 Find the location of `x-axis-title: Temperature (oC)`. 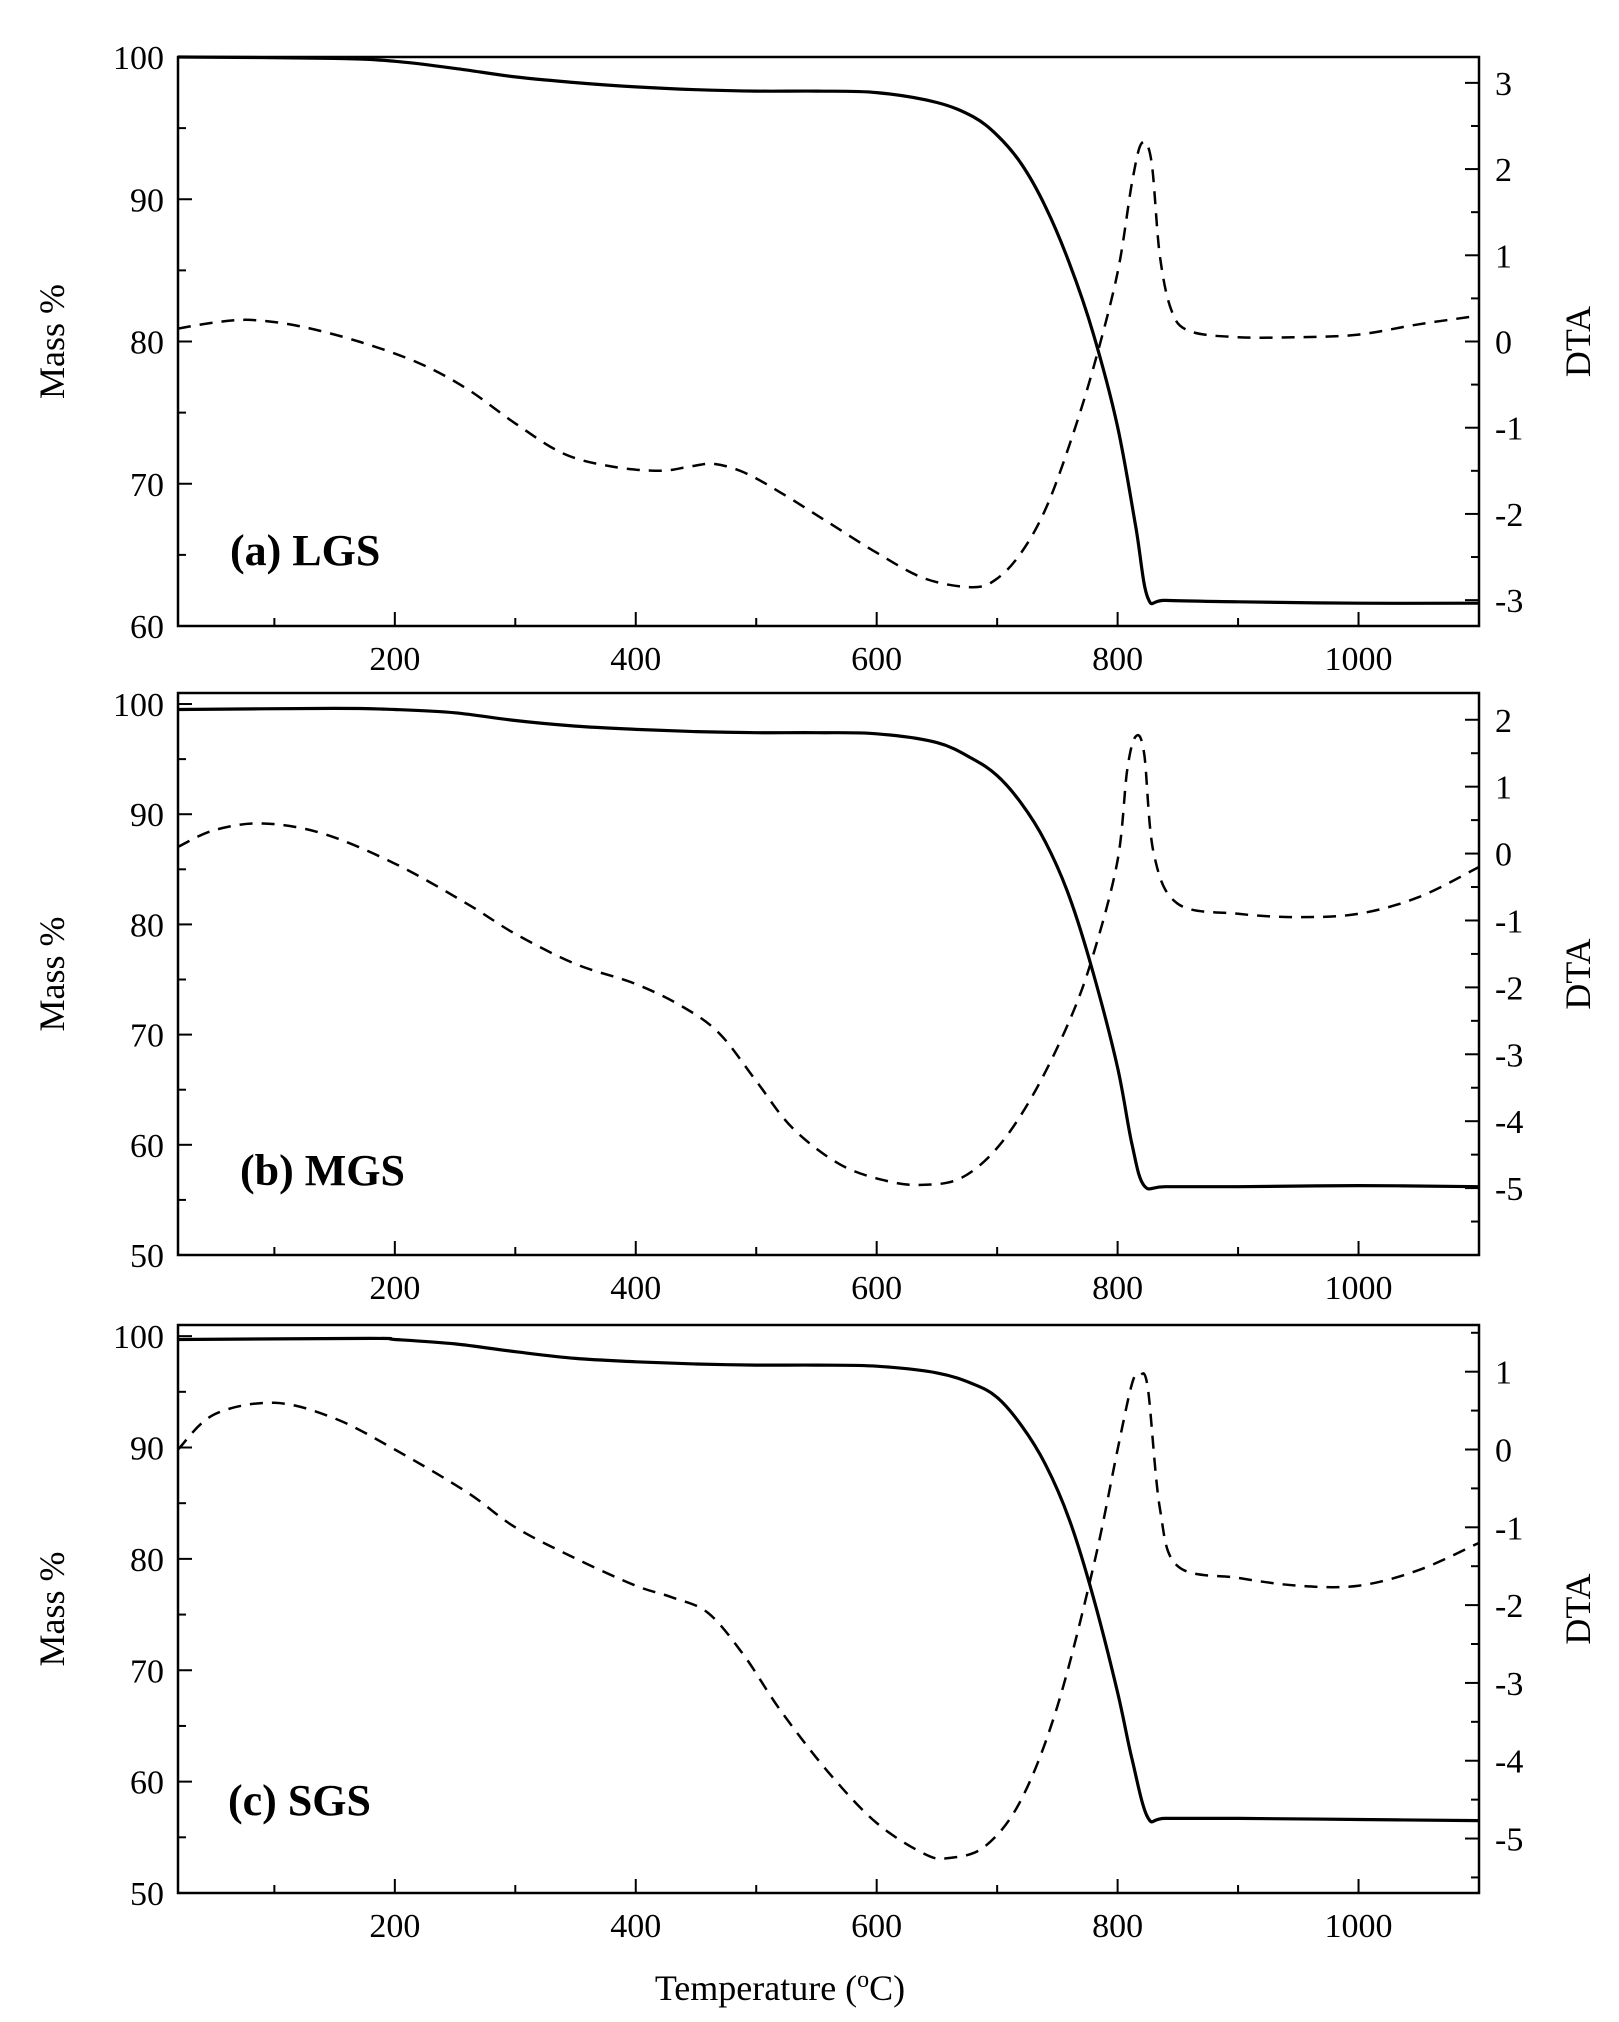

x-axis-title: Temperature (oC) is located at coordinates (780, 1987).